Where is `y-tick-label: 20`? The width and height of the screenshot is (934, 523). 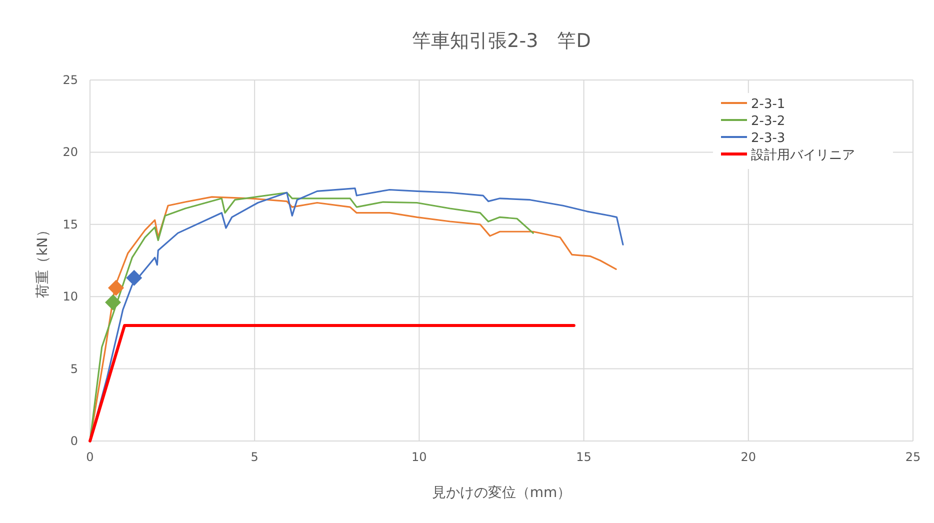 y-tick-label: 20 is located at coordinates (70, 152).